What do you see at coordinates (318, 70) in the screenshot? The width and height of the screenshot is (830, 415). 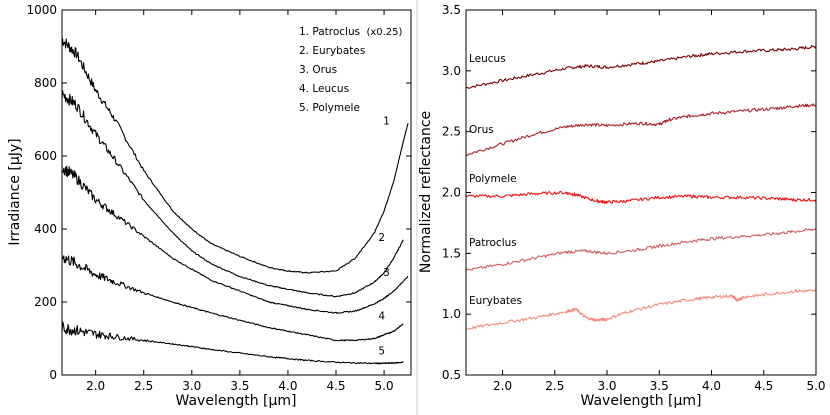 I see `legend-entry-3: 3. Orus` at bounding box center [318, 70].